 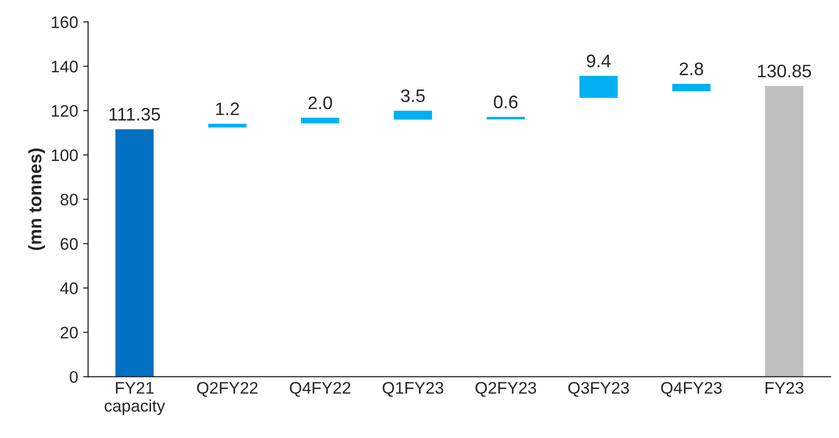 I want to click on x-tick-label: Q4FY22, so click(x=320, y=389).